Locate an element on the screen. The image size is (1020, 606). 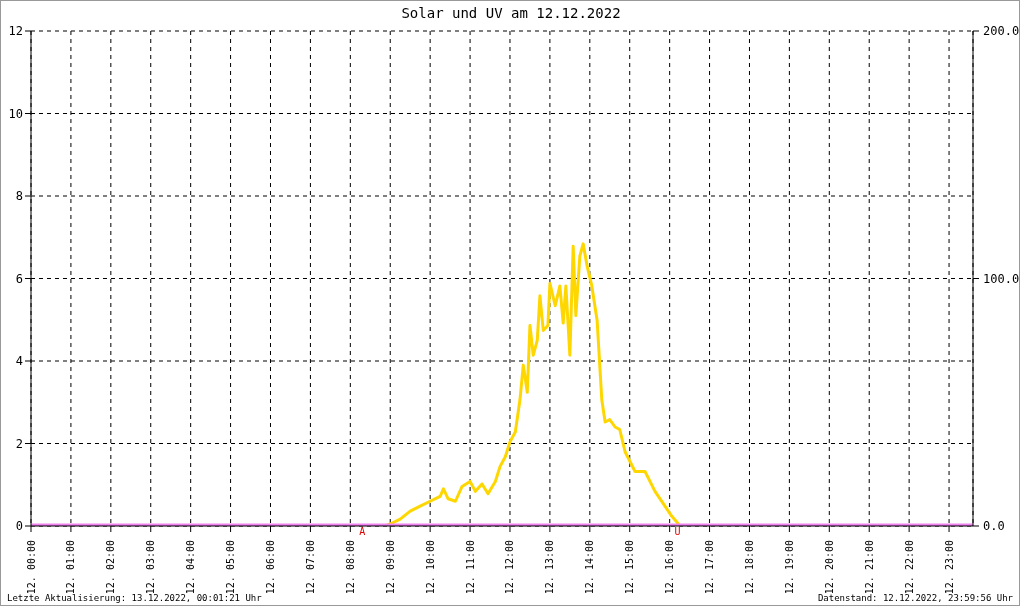
text: Datenstand: 12.12.2022, 23:59:56 Uhr is located at coordinates (915, 598).